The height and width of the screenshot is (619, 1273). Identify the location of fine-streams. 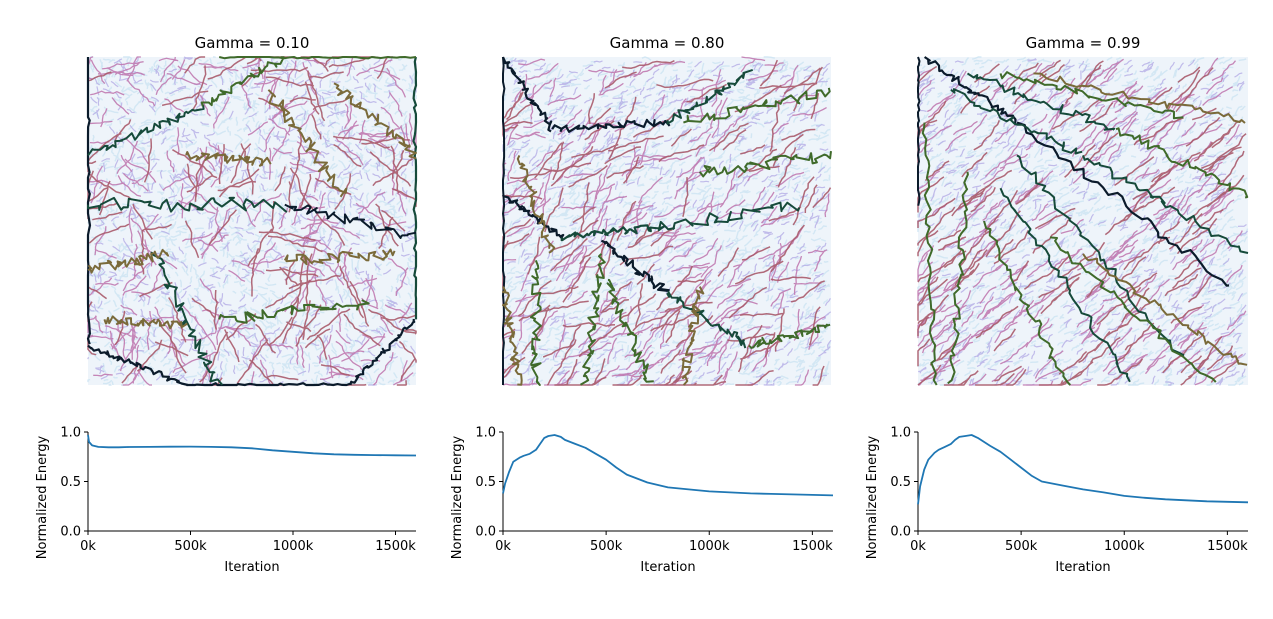
(1083, 221).